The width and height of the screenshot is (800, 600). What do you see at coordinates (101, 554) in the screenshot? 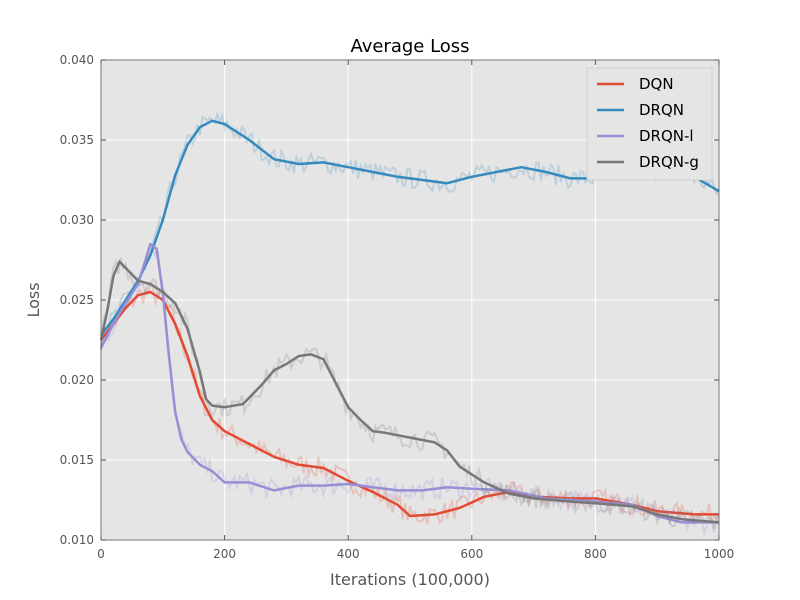
I see `x-tick-label: 0` at bounding box center [101, 554].